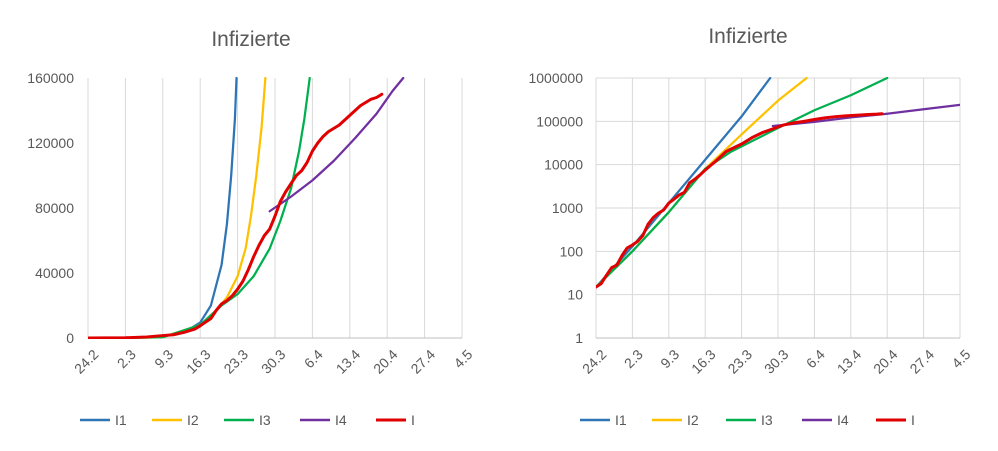 The image size is (998, 451). Describe the element at coordinates (567, 208) in the screenshot. I see `y-tick-label: 1000` at that location.